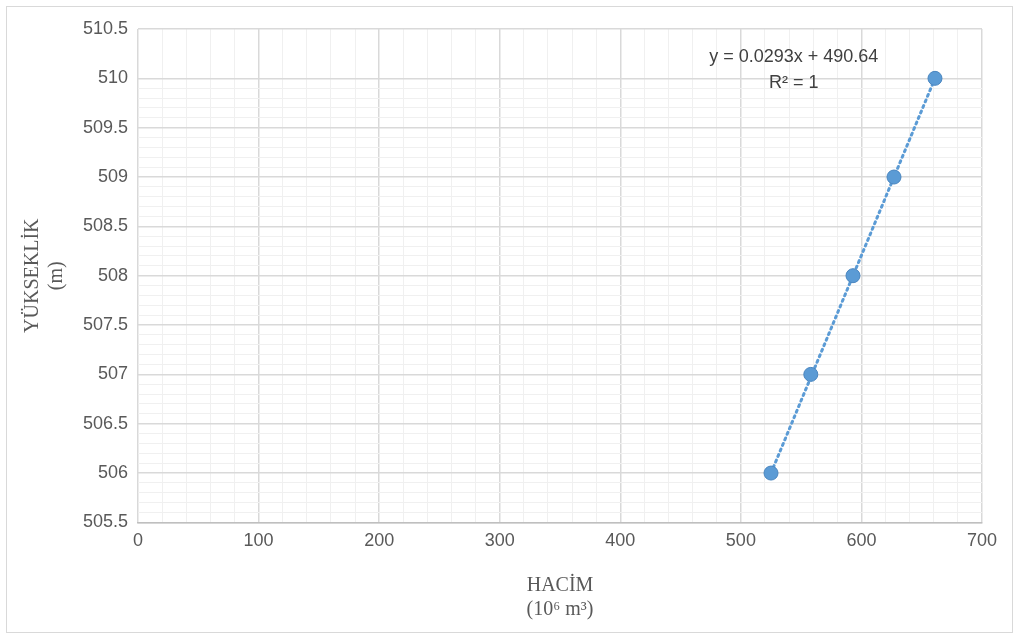 The width and height of the screenshot is (1019, 637). I want to click on x-tick-label: 300, so click(499, 540).